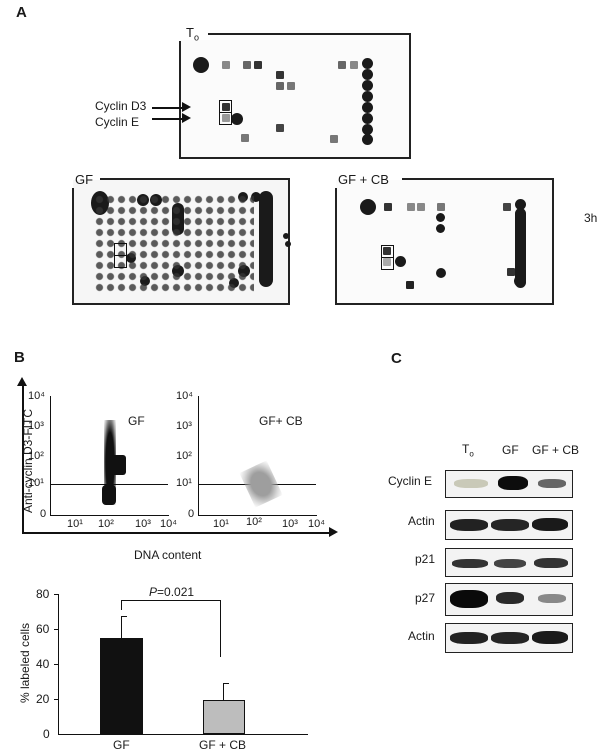 Image resolution: width=604 pixels, height=754 pixels. What do you see at coordinates (121, 745) in the screenshot?
I see `bar-category-gf: GF` at bounding box center [121, 745].